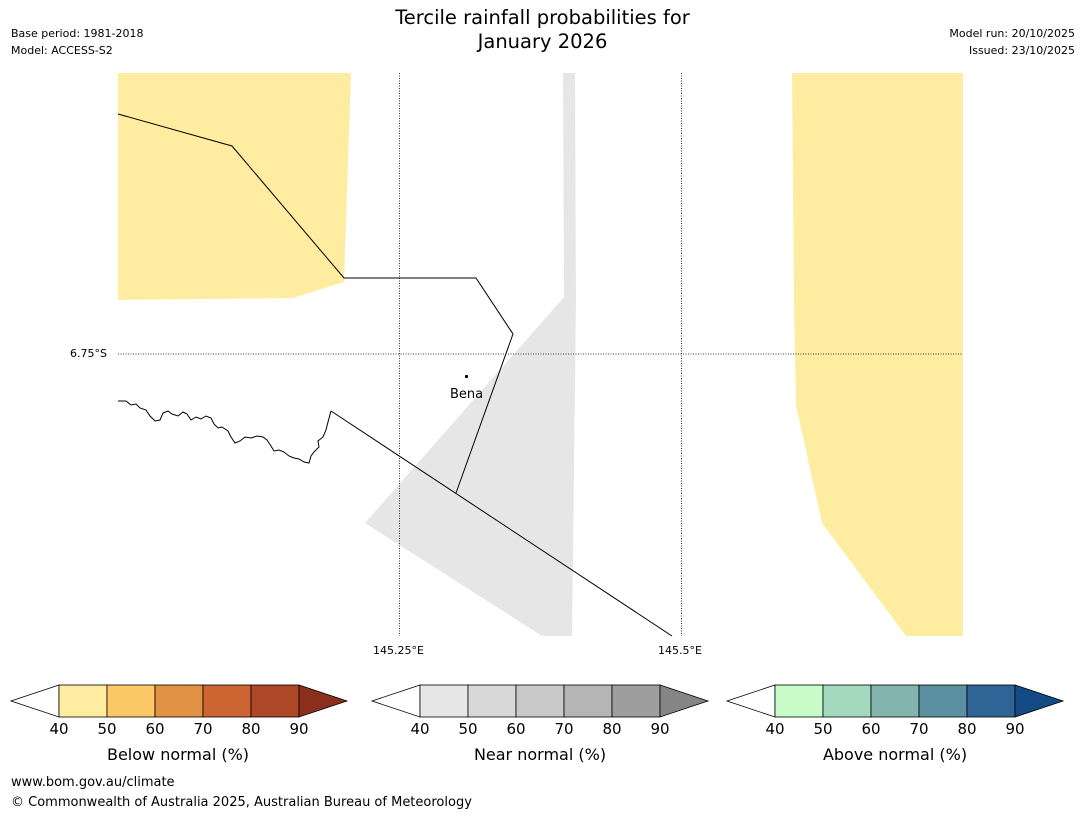 Image resolution: width=1085 pixels, height=816 pixels. Describe the element at coordinates (870, 729) in the screenshot. I see `colorbar-above-tick-label: 60` at that location.